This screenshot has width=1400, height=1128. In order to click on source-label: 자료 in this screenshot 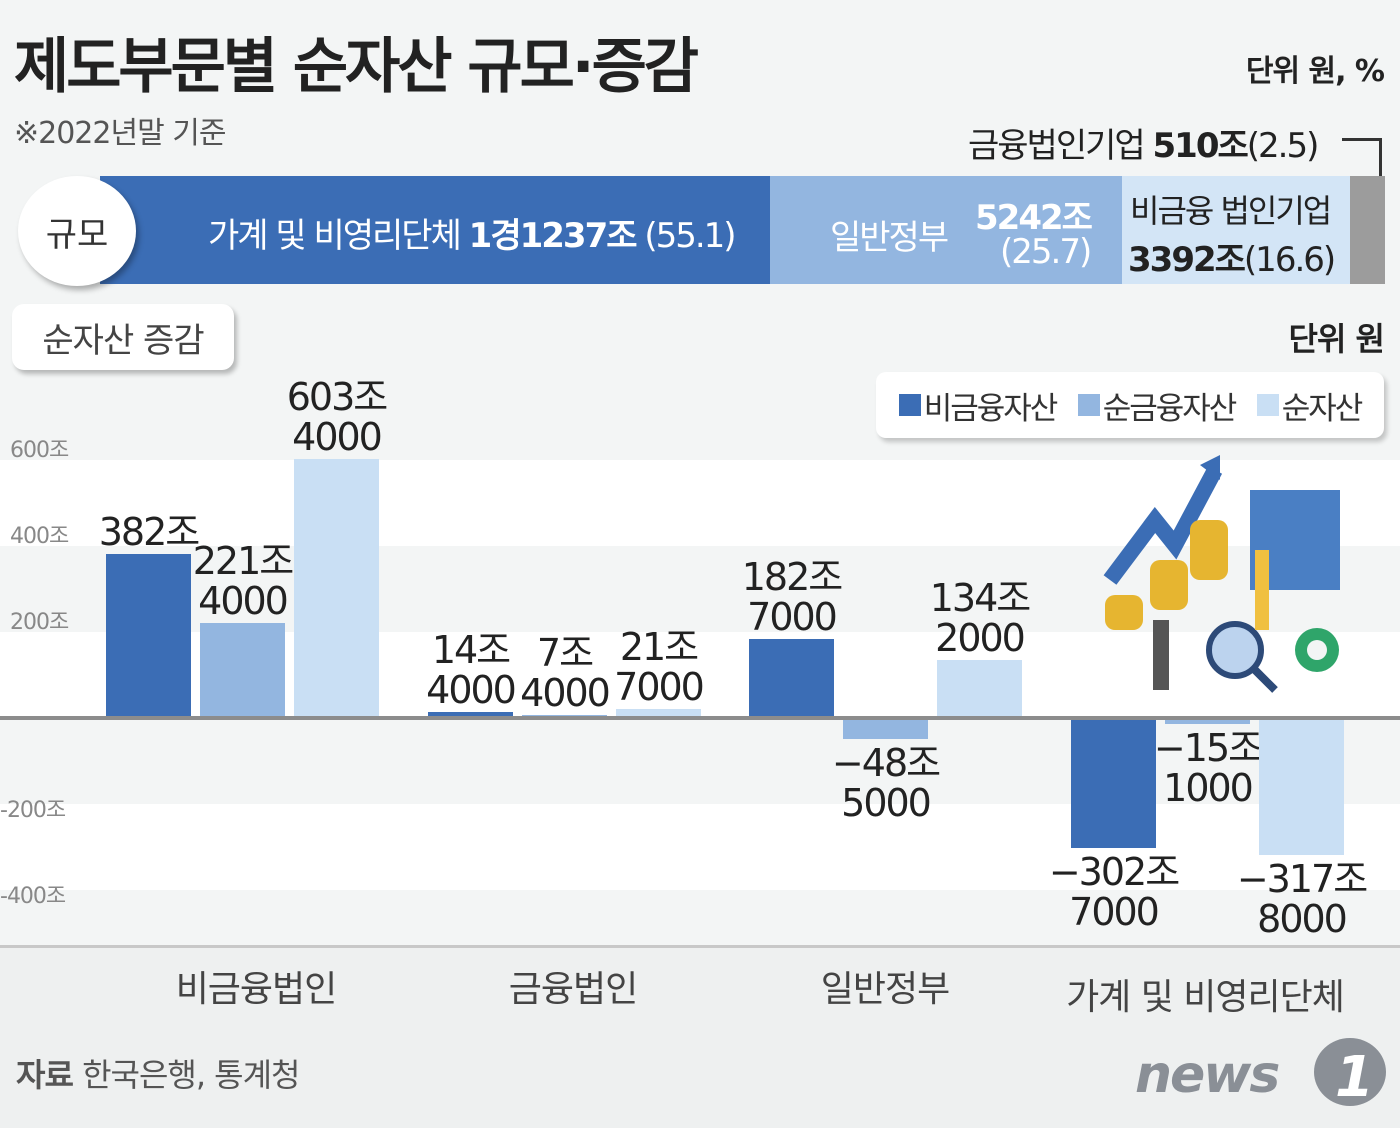, I will do `click(45, 1075)`.